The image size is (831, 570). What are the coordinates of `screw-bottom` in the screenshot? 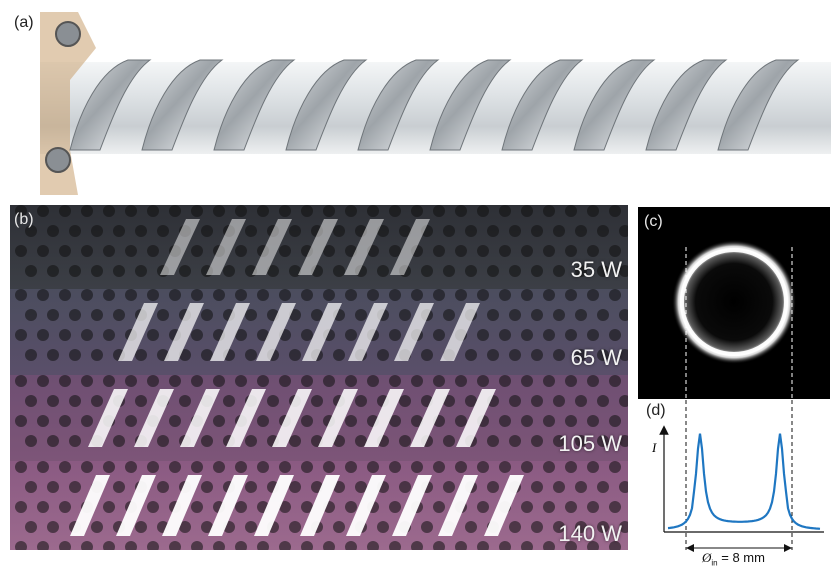 It's located at (58, 160).